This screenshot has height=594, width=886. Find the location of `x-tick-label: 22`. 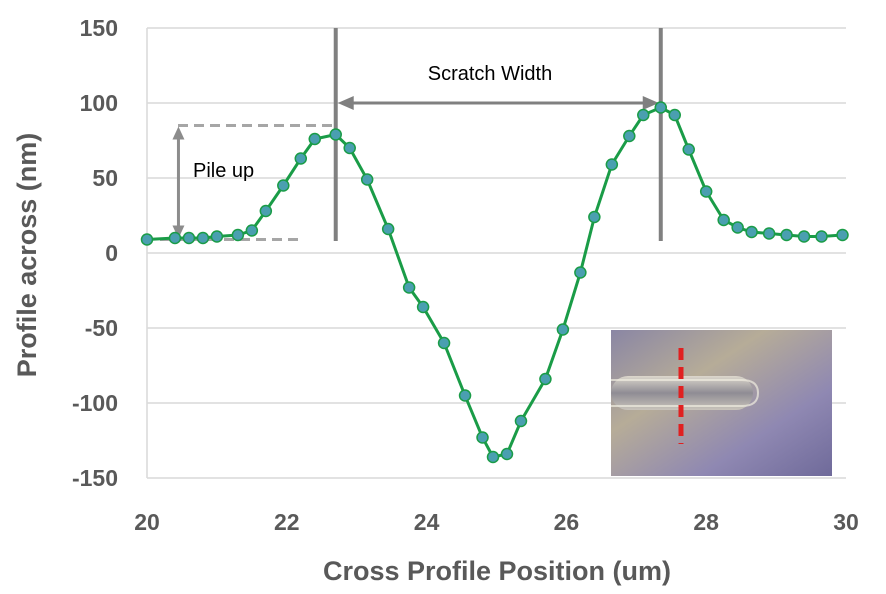

x-tick-label: 22 is located at coordinates (287, 522).